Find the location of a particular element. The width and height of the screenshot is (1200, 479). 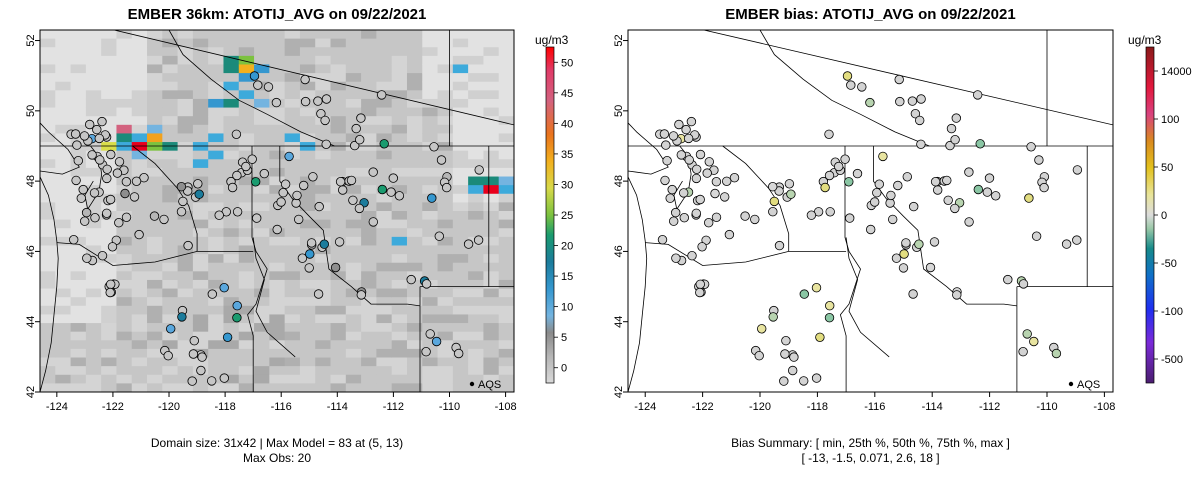

left-x-tick-label: -124 is located at coordinates (57, 407).